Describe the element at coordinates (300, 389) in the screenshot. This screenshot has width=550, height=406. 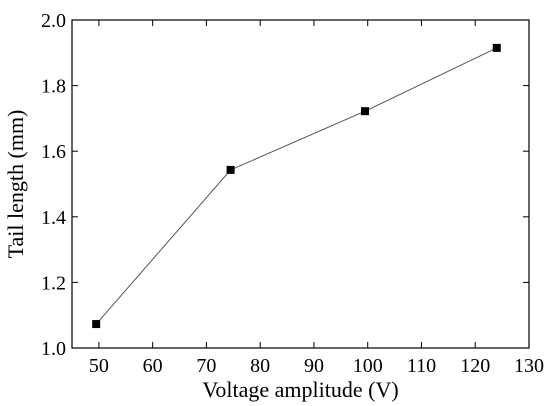
I see `x-axis-title: Voltage amplitude (V)` at that location.